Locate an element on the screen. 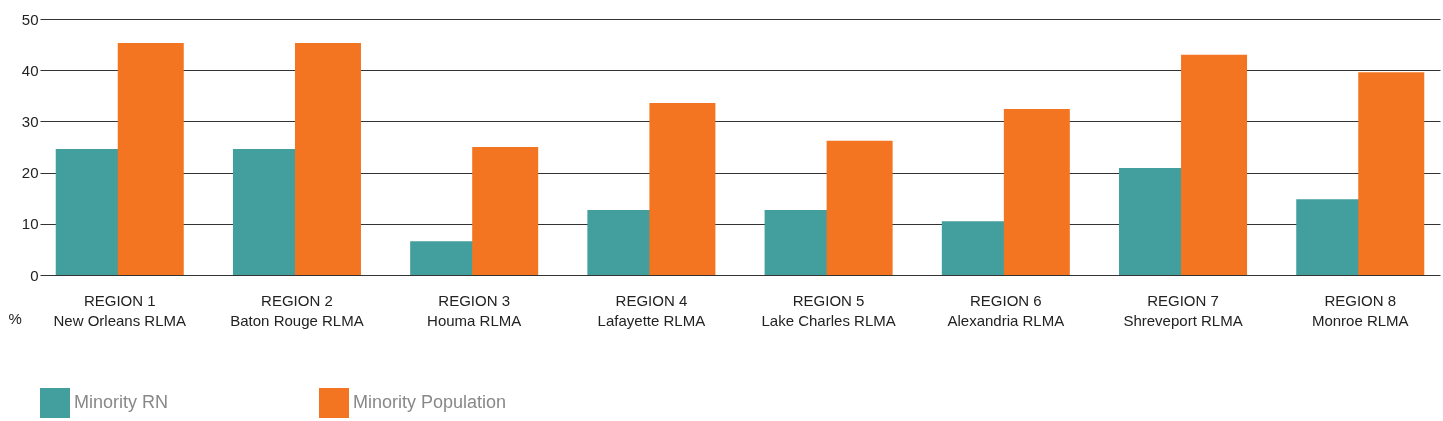 The height and width of the screenshot is (421, 1443). y-tick-label: 10 is located at coordinates (30, 224).